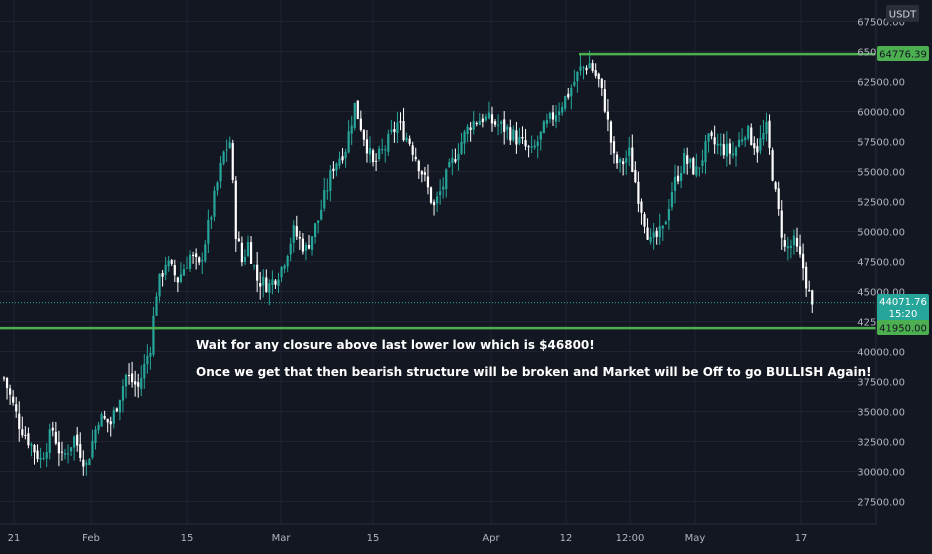 Image resolution: width=932 pixels, height=554 pixels. Describe the element at coordinates (282, 538) in the screenshot. I see `time-tick-label: Mar` at that location.